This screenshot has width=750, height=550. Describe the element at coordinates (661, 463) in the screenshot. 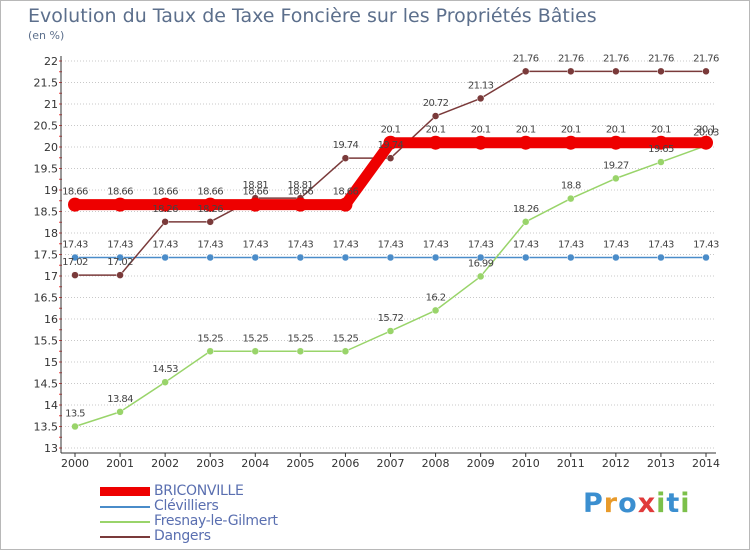

I see `x-tick-label: 2013` at that location.